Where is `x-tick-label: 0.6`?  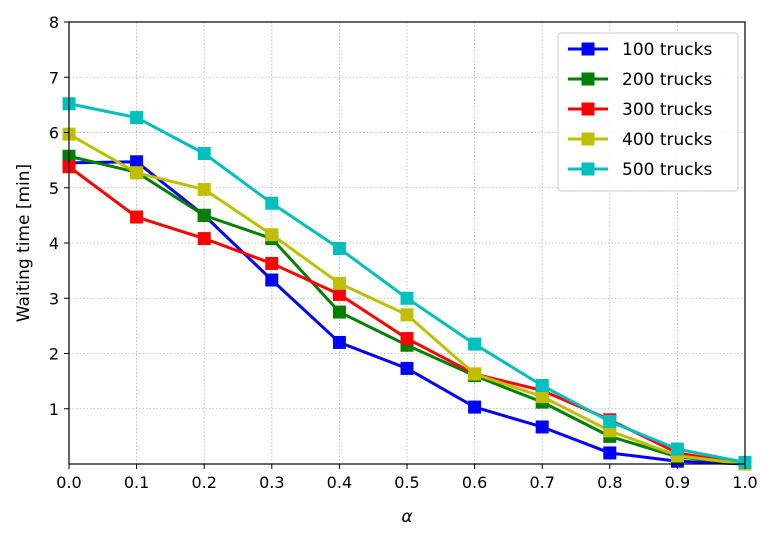
x-tick-label: 0.6 is located at coordinates (474, 482).